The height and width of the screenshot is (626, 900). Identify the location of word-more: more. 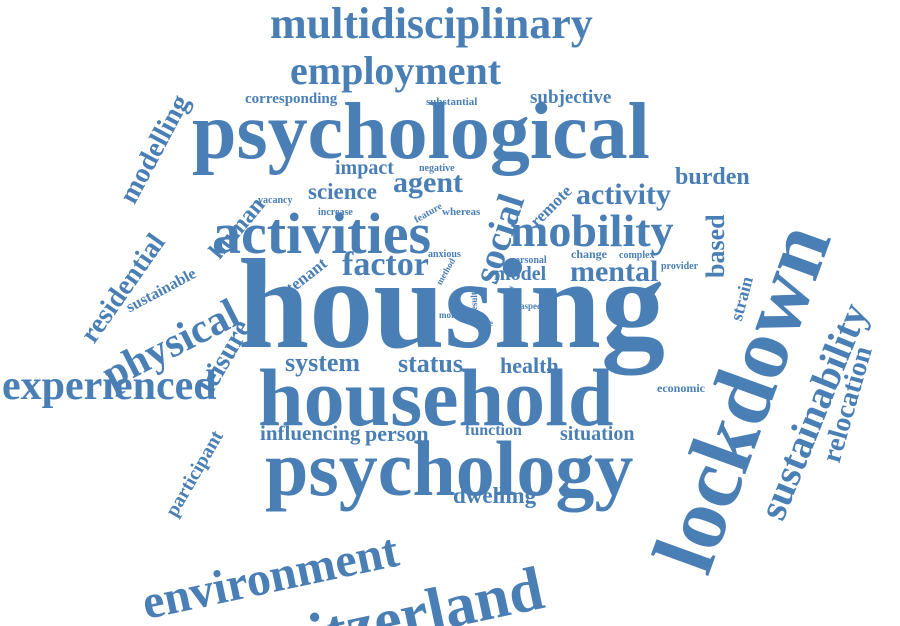
(449, 315).